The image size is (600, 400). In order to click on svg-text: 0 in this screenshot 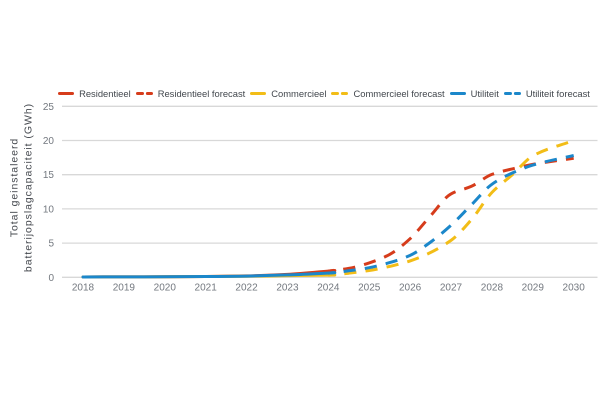, I will do `click(51, 278)`.